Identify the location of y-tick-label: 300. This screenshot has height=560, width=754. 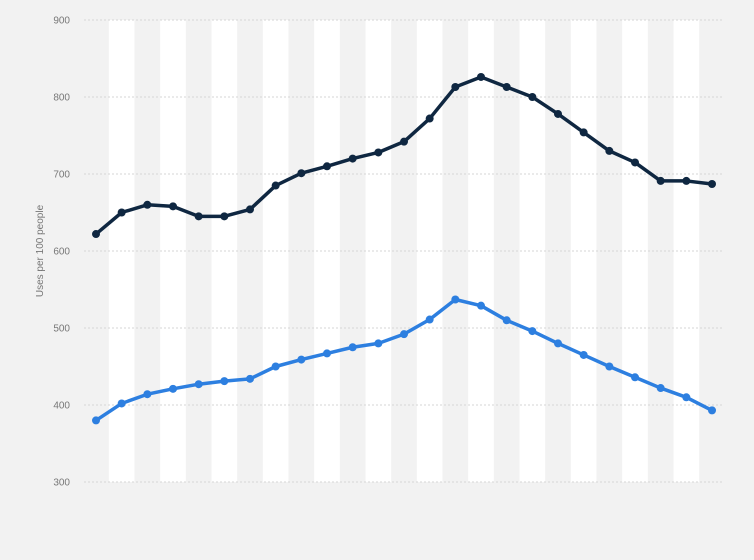
(61, 483).